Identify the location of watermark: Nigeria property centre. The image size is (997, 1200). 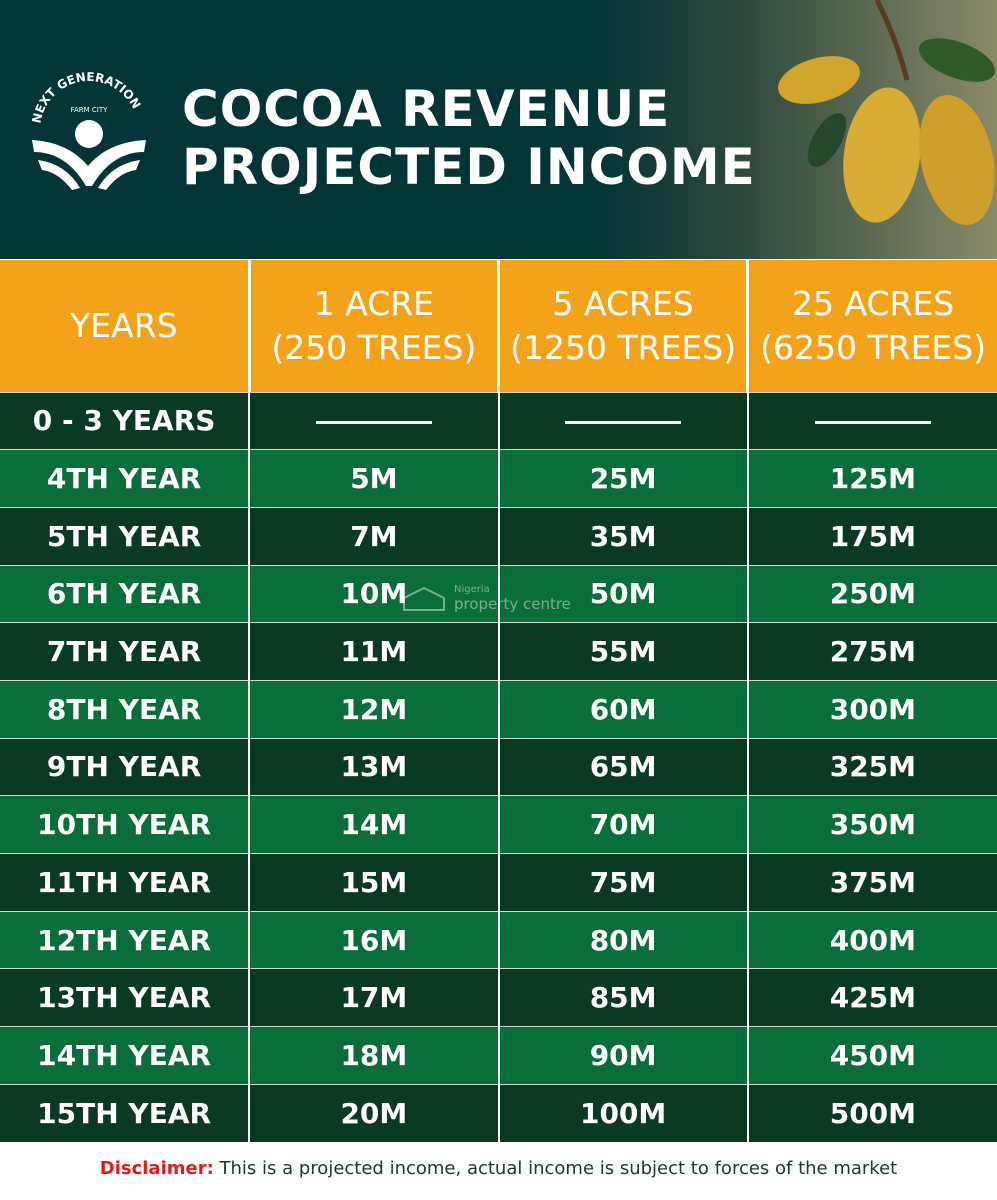
(486, 598).